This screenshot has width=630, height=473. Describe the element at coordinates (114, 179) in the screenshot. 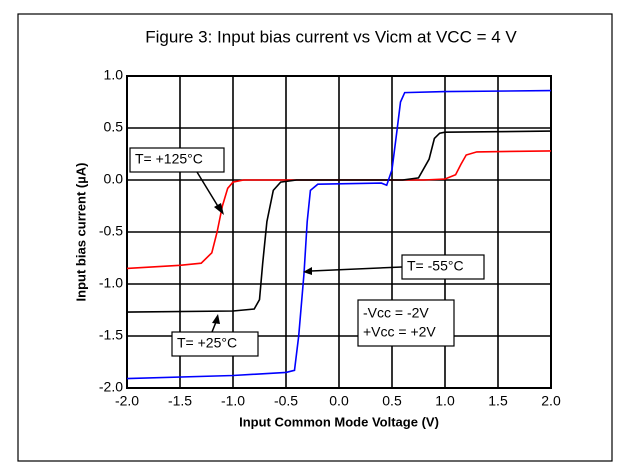

I see `y-tick-label: 0.0` at that location.